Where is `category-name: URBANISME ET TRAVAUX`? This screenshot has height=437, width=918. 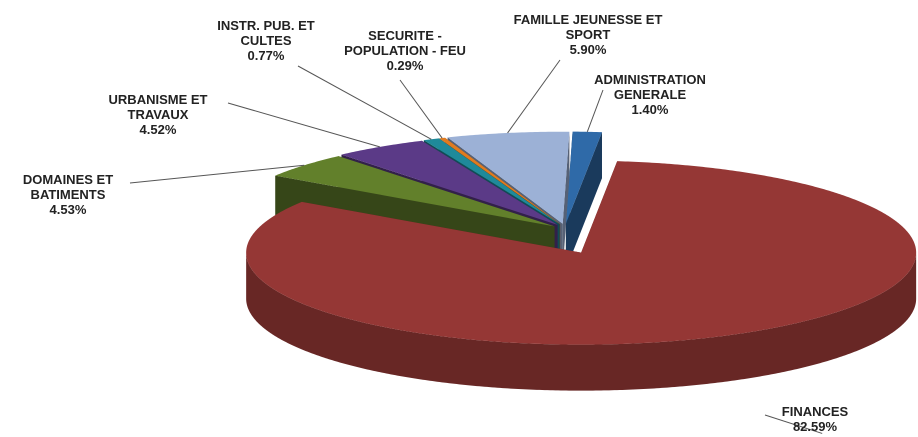 category-name: URBANISME ET TRAVAUX is located at coordinates (158, 107).